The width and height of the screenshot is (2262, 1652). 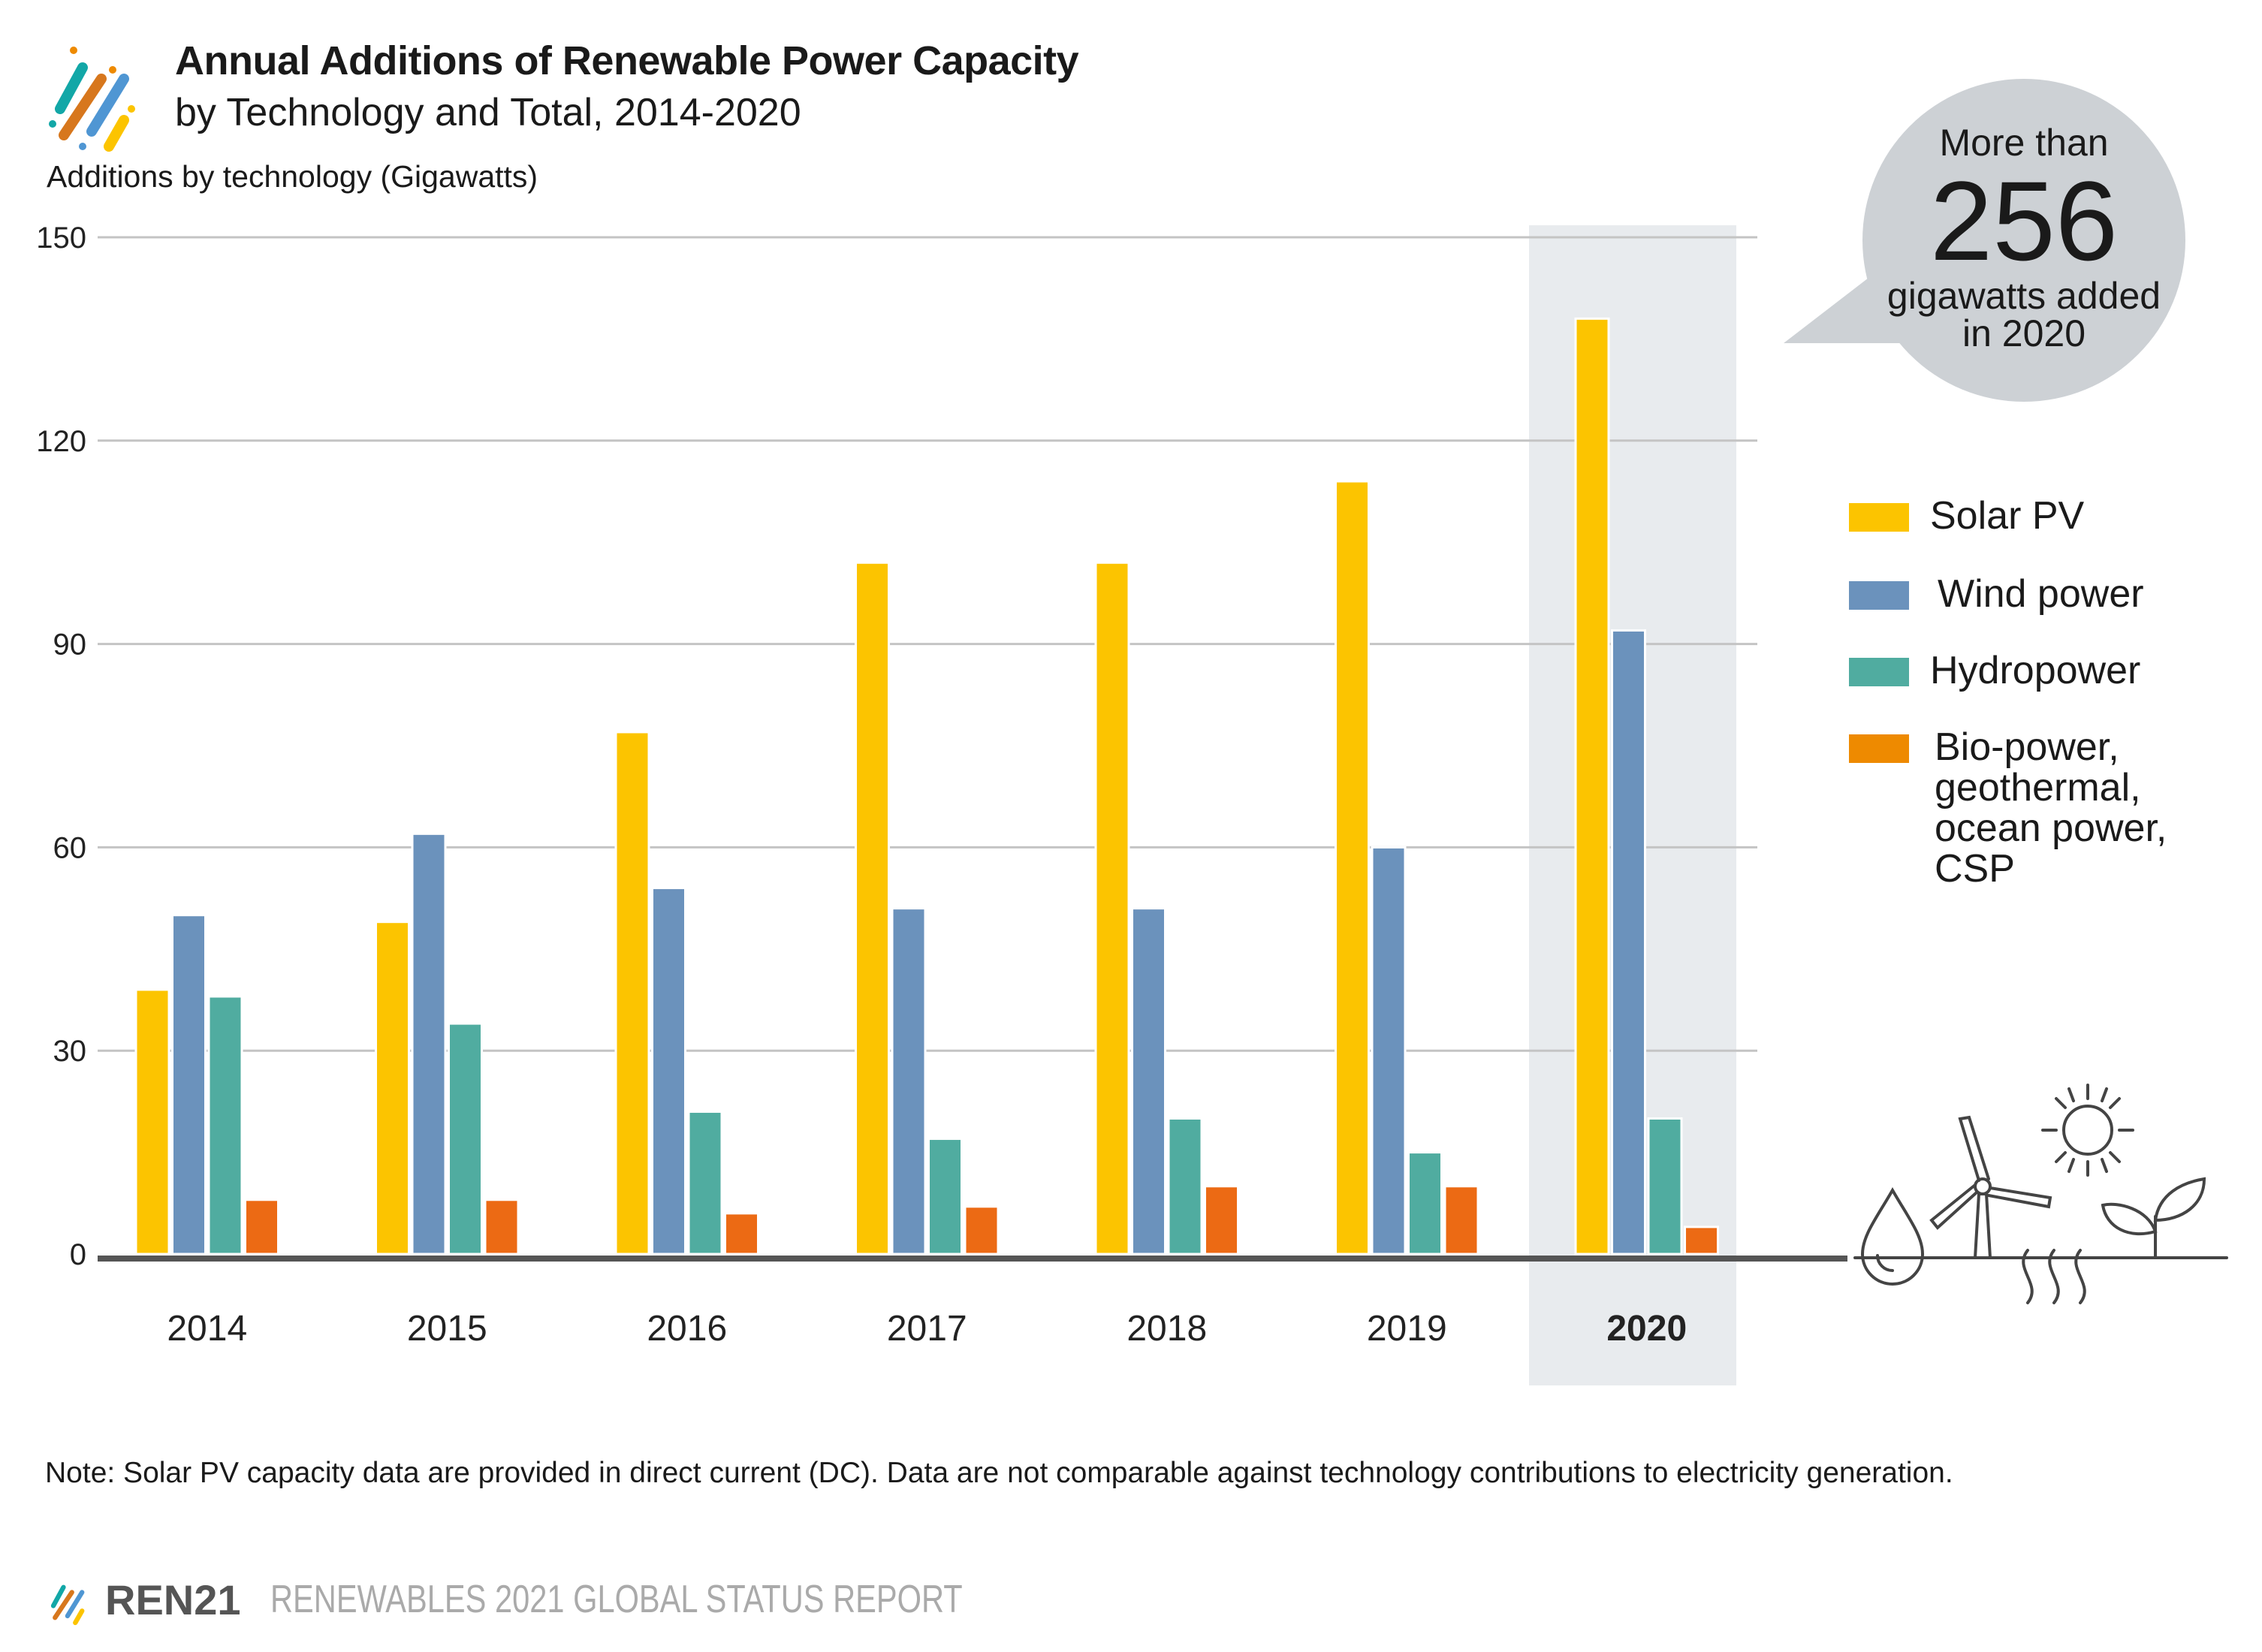 I want to click on bar-2015-wind, so click(x=429, y=1044).